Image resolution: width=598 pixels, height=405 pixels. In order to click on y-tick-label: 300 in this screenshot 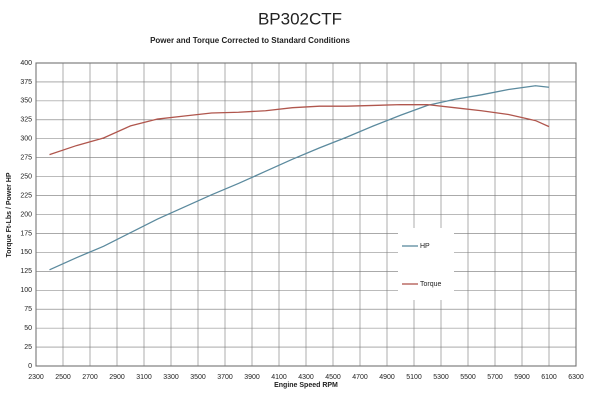, I will do `click(26, 139)`.